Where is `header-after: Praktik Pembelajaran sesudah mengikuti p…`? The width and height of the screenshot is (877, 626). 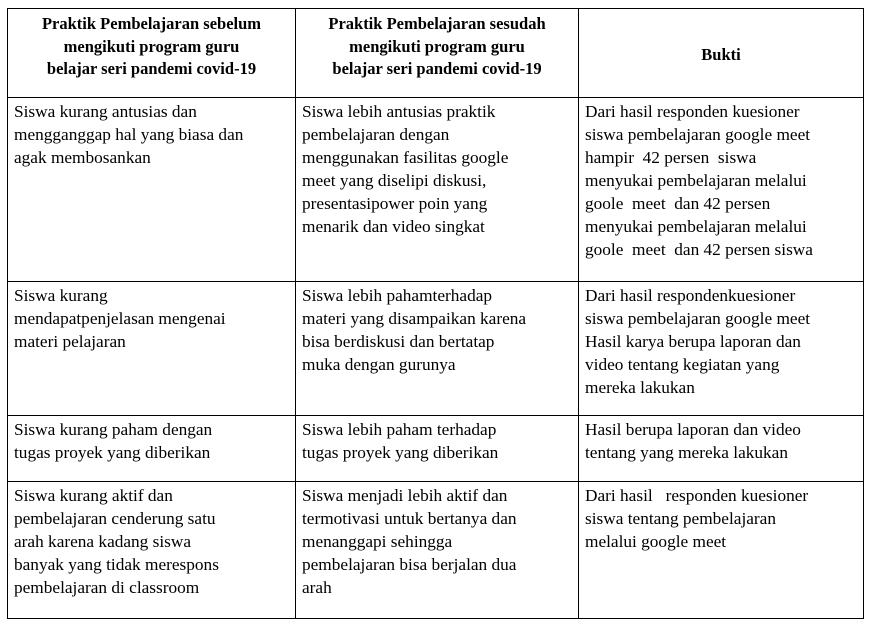
header-after: Praktik Pembelajaran sesudah mengikuti p… is located at coordinates (437, 53).